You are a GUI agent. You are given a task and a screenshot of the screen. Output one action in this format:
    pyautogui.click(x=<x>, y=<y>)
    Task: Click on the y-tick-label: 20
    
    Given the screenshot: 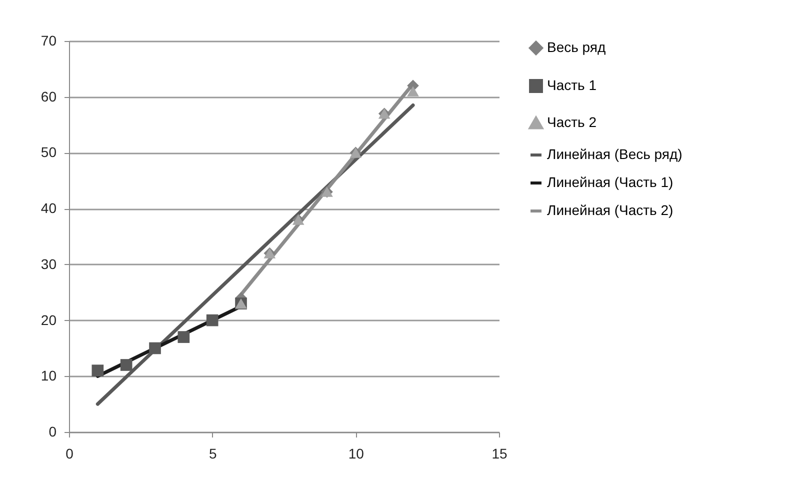 What is the action you would take?
    pyautogui.click(x=48, y=320)
    